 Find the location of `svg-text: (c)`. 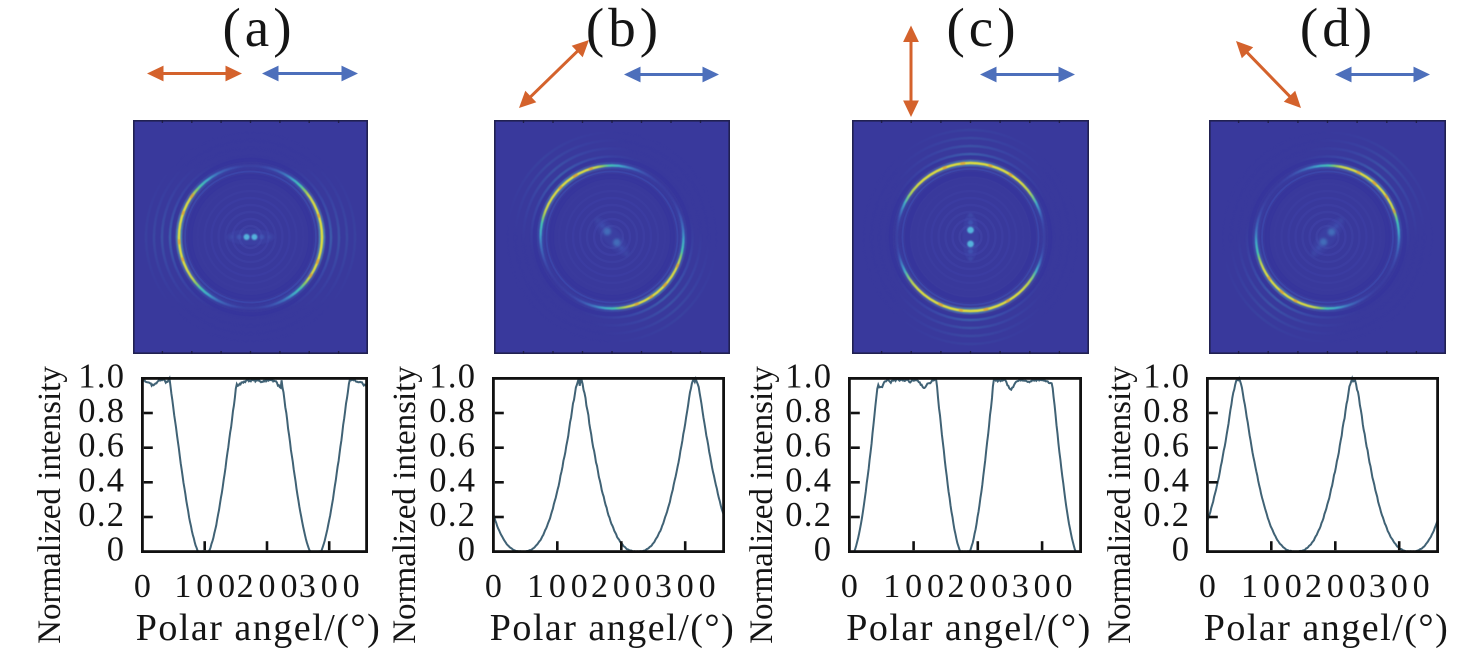

svg-text: (c) is located at coordinates (982, 29).